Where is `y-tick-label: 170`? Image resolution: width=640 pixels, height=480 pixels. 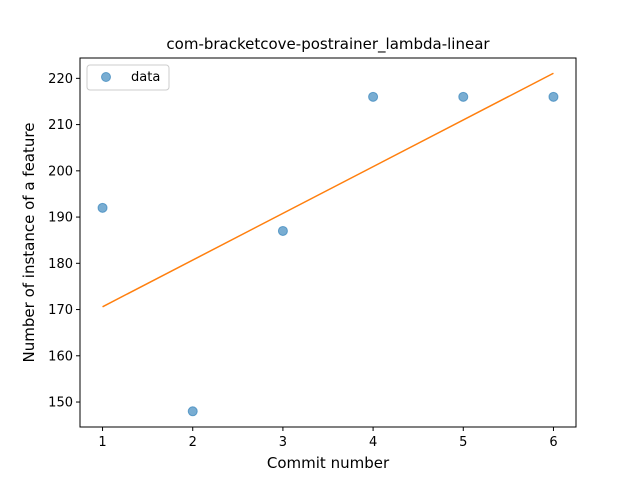 y-tick-label: 170 is located at coordinates (60, 310).